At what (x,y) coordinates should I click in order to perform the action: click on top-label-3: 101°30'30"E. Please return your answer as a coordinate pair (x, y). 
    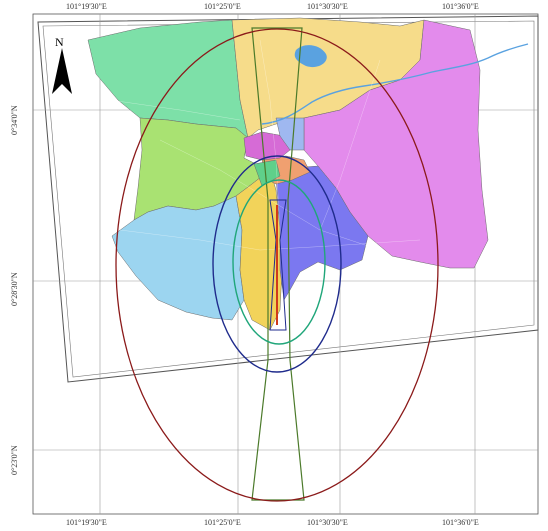
    Looking at the image, I should click on (327, 6).